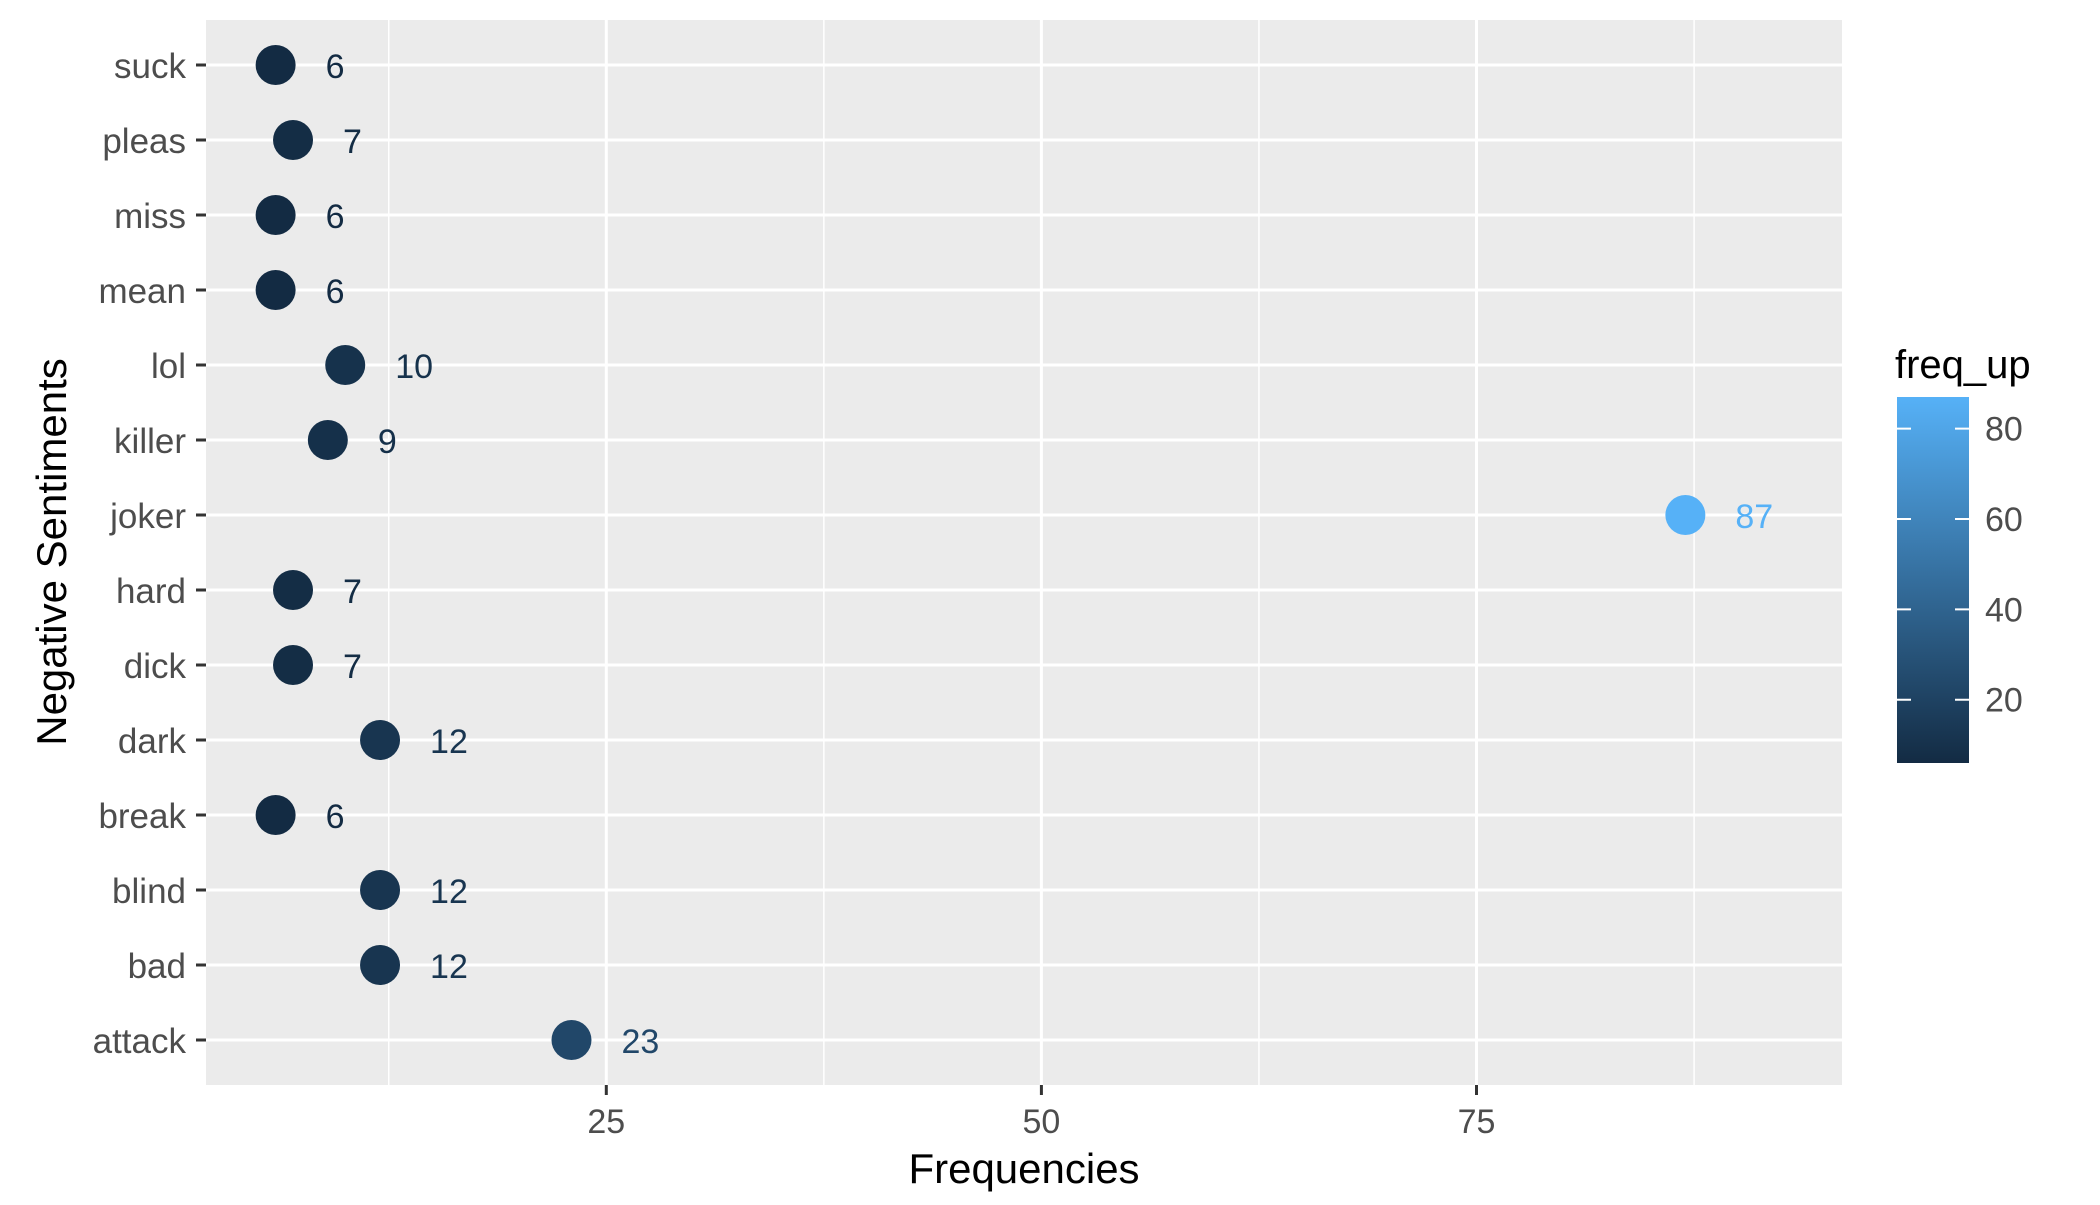 The width and height of the screenshot is (2100, 1205). What do you see at coordinates (149, 891) in the screenshot?
I see `y-tick-label: blind` at bounding box center [149, 891].